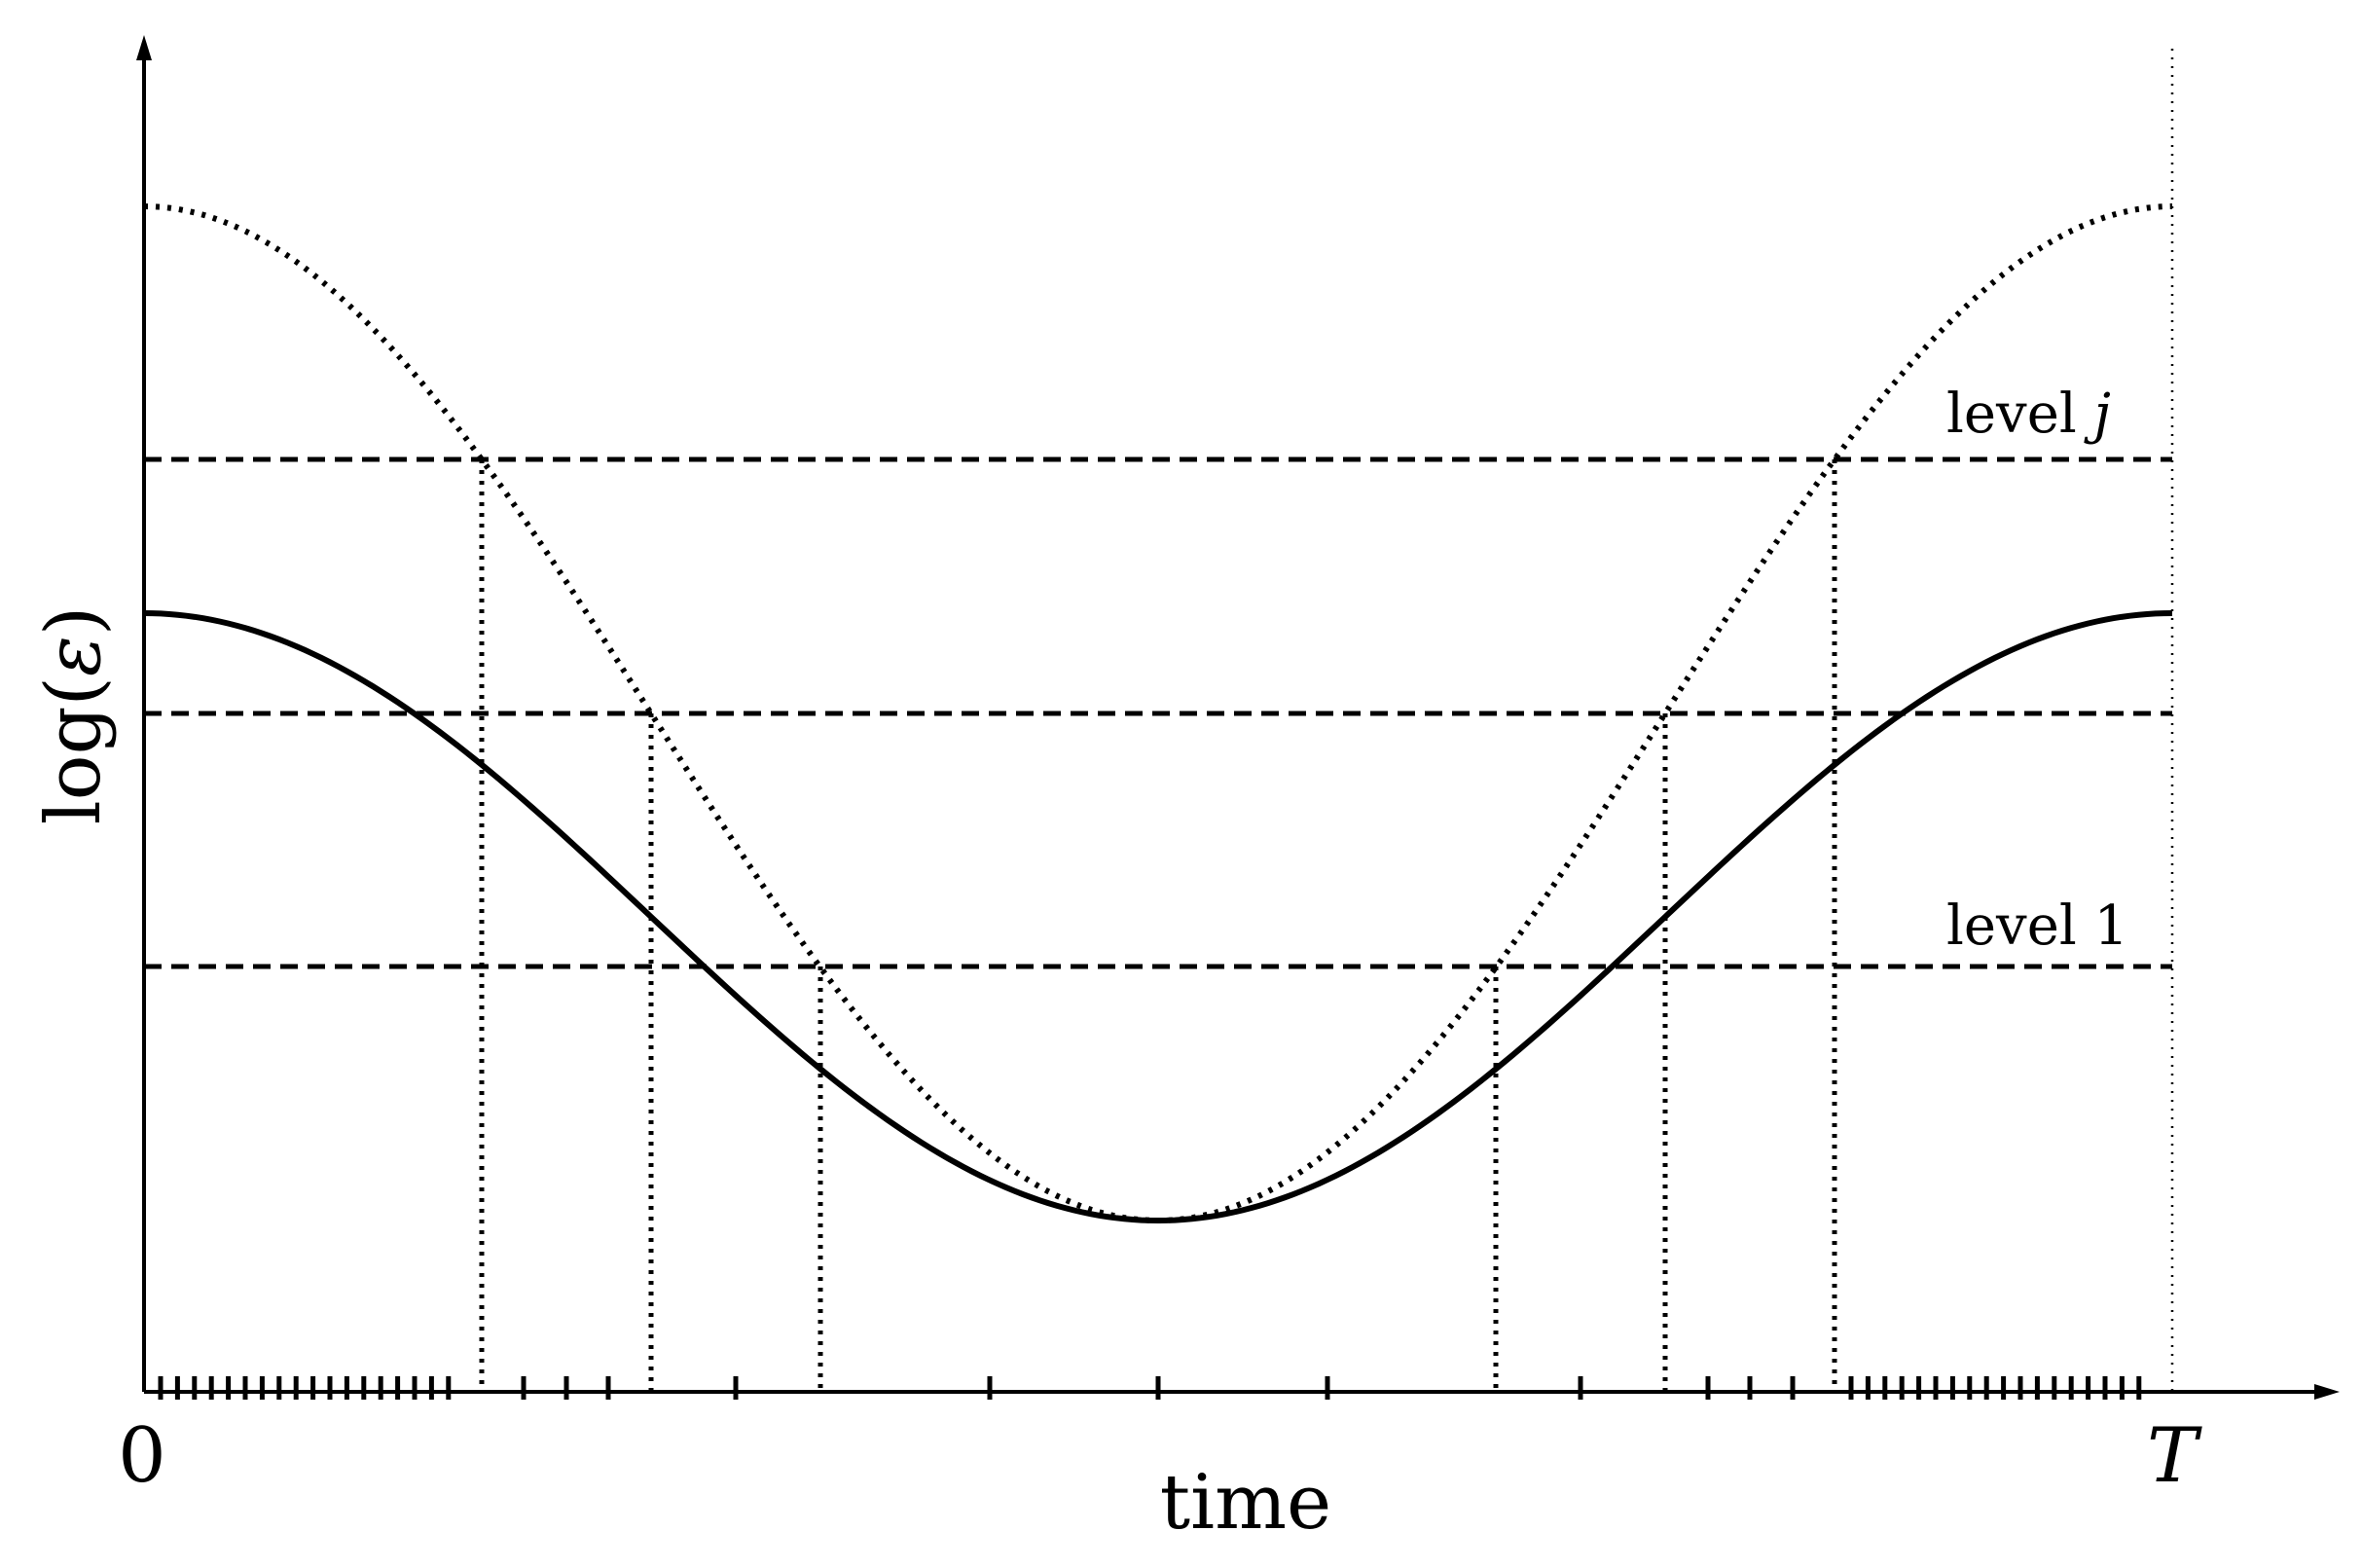  Describe the element at coordinates (2174, 1456) in the screenshot. I see `x-tick-label-end: T` at that location.